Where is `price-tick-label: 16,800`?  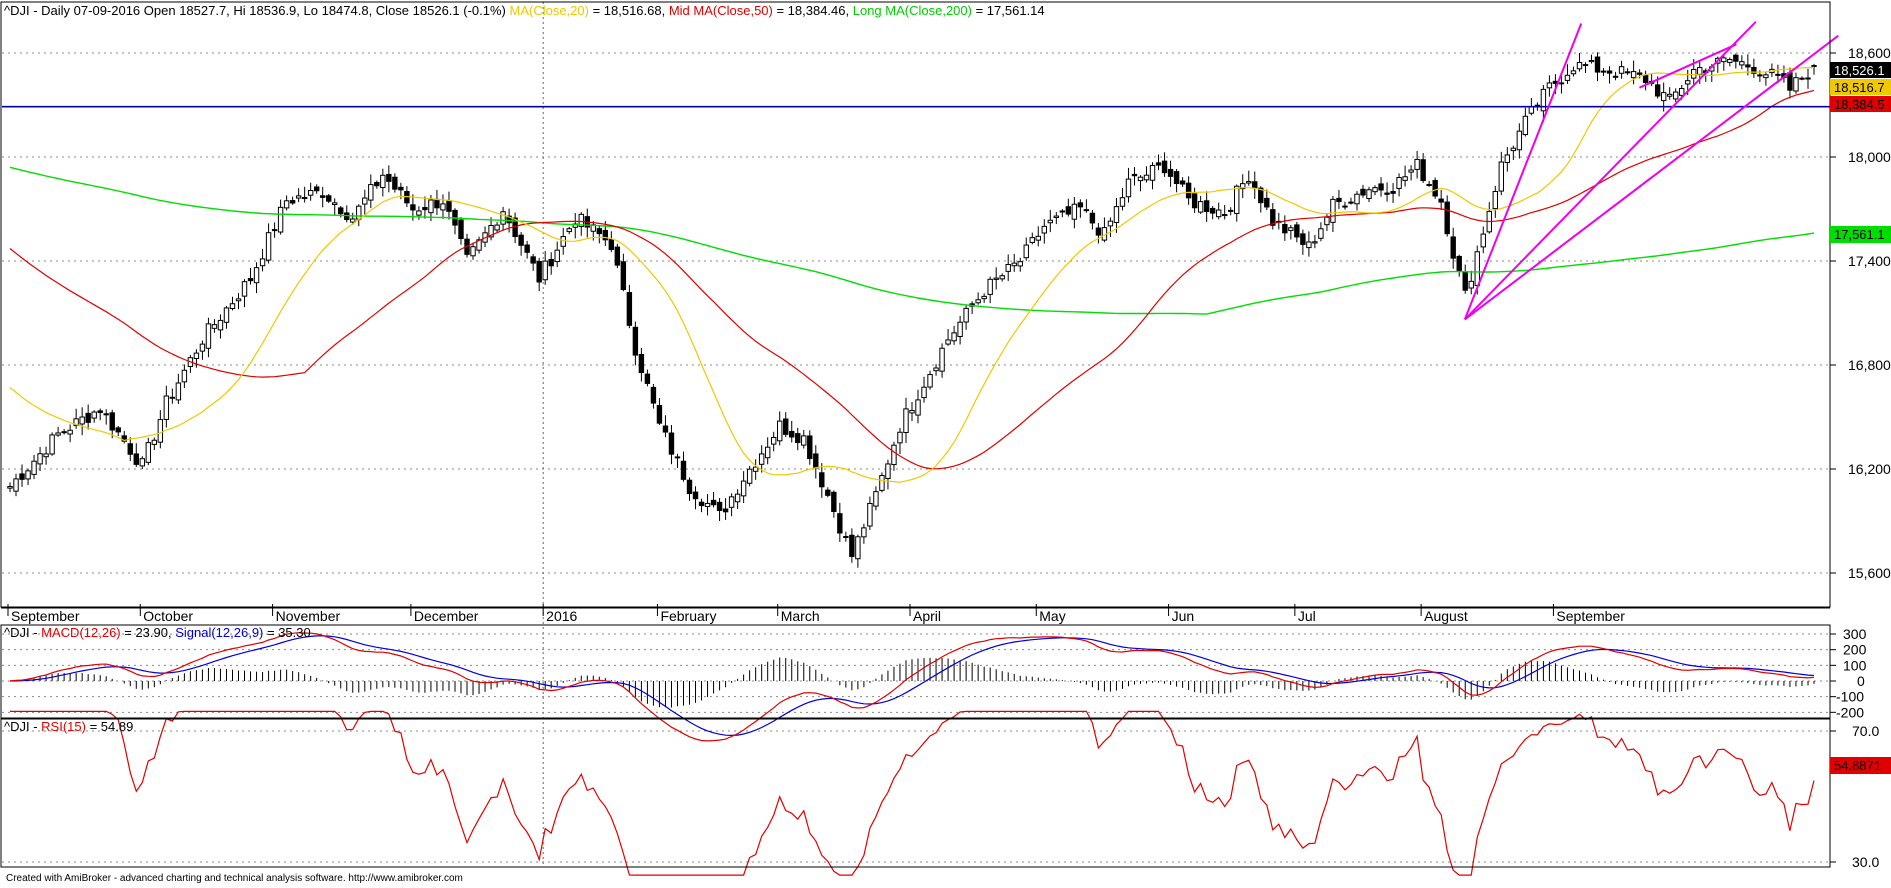
price-tick-label: 16,800 is located at coordinates (1869, 365).